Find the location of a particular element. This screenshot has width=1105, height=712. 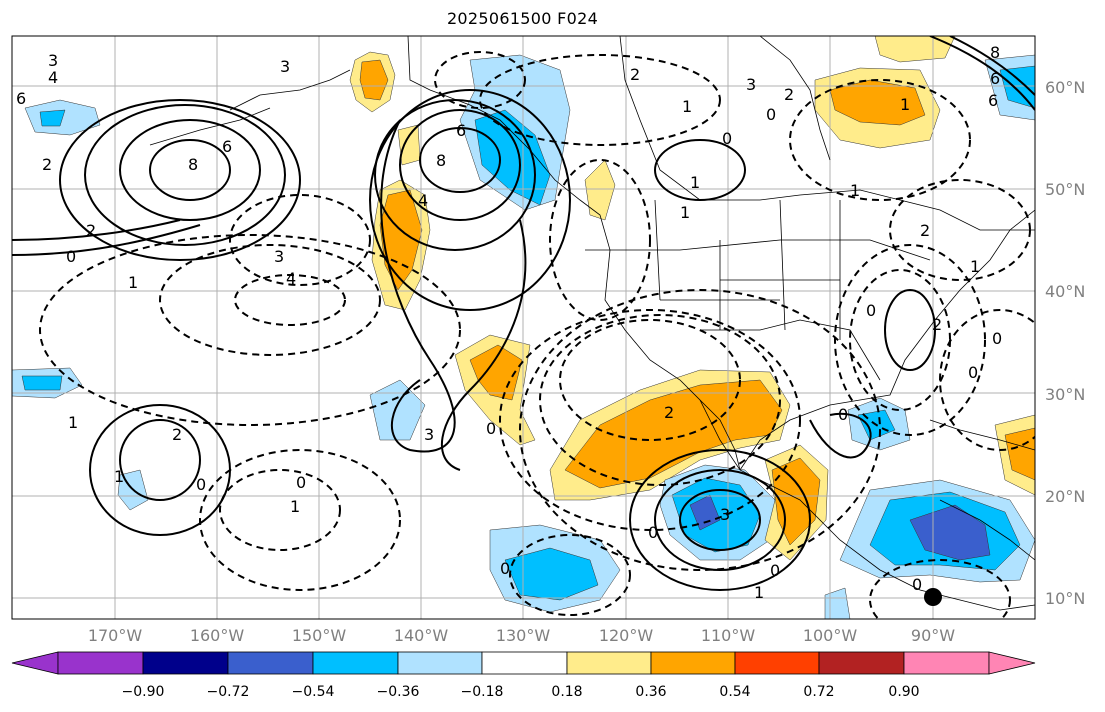

shade-epac-negative-dark is located at coordinates (705, 512).